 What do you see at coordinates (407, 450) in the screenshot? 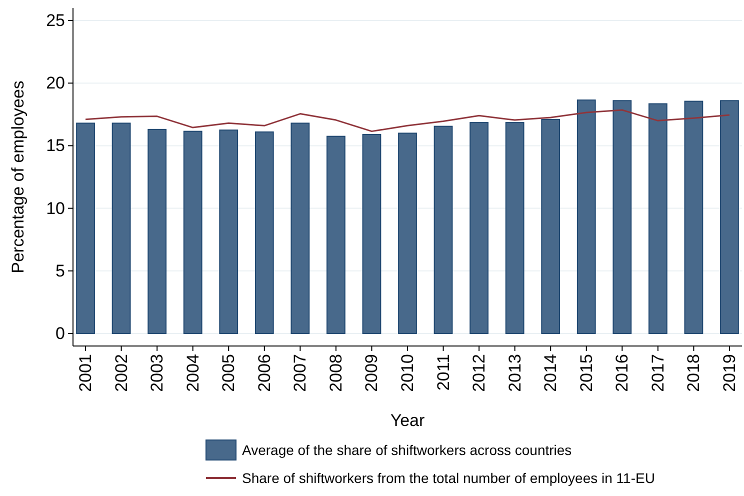
I see `legend-label: Average of the share of shiftworkers across countries` at bounding box center [407, 450].